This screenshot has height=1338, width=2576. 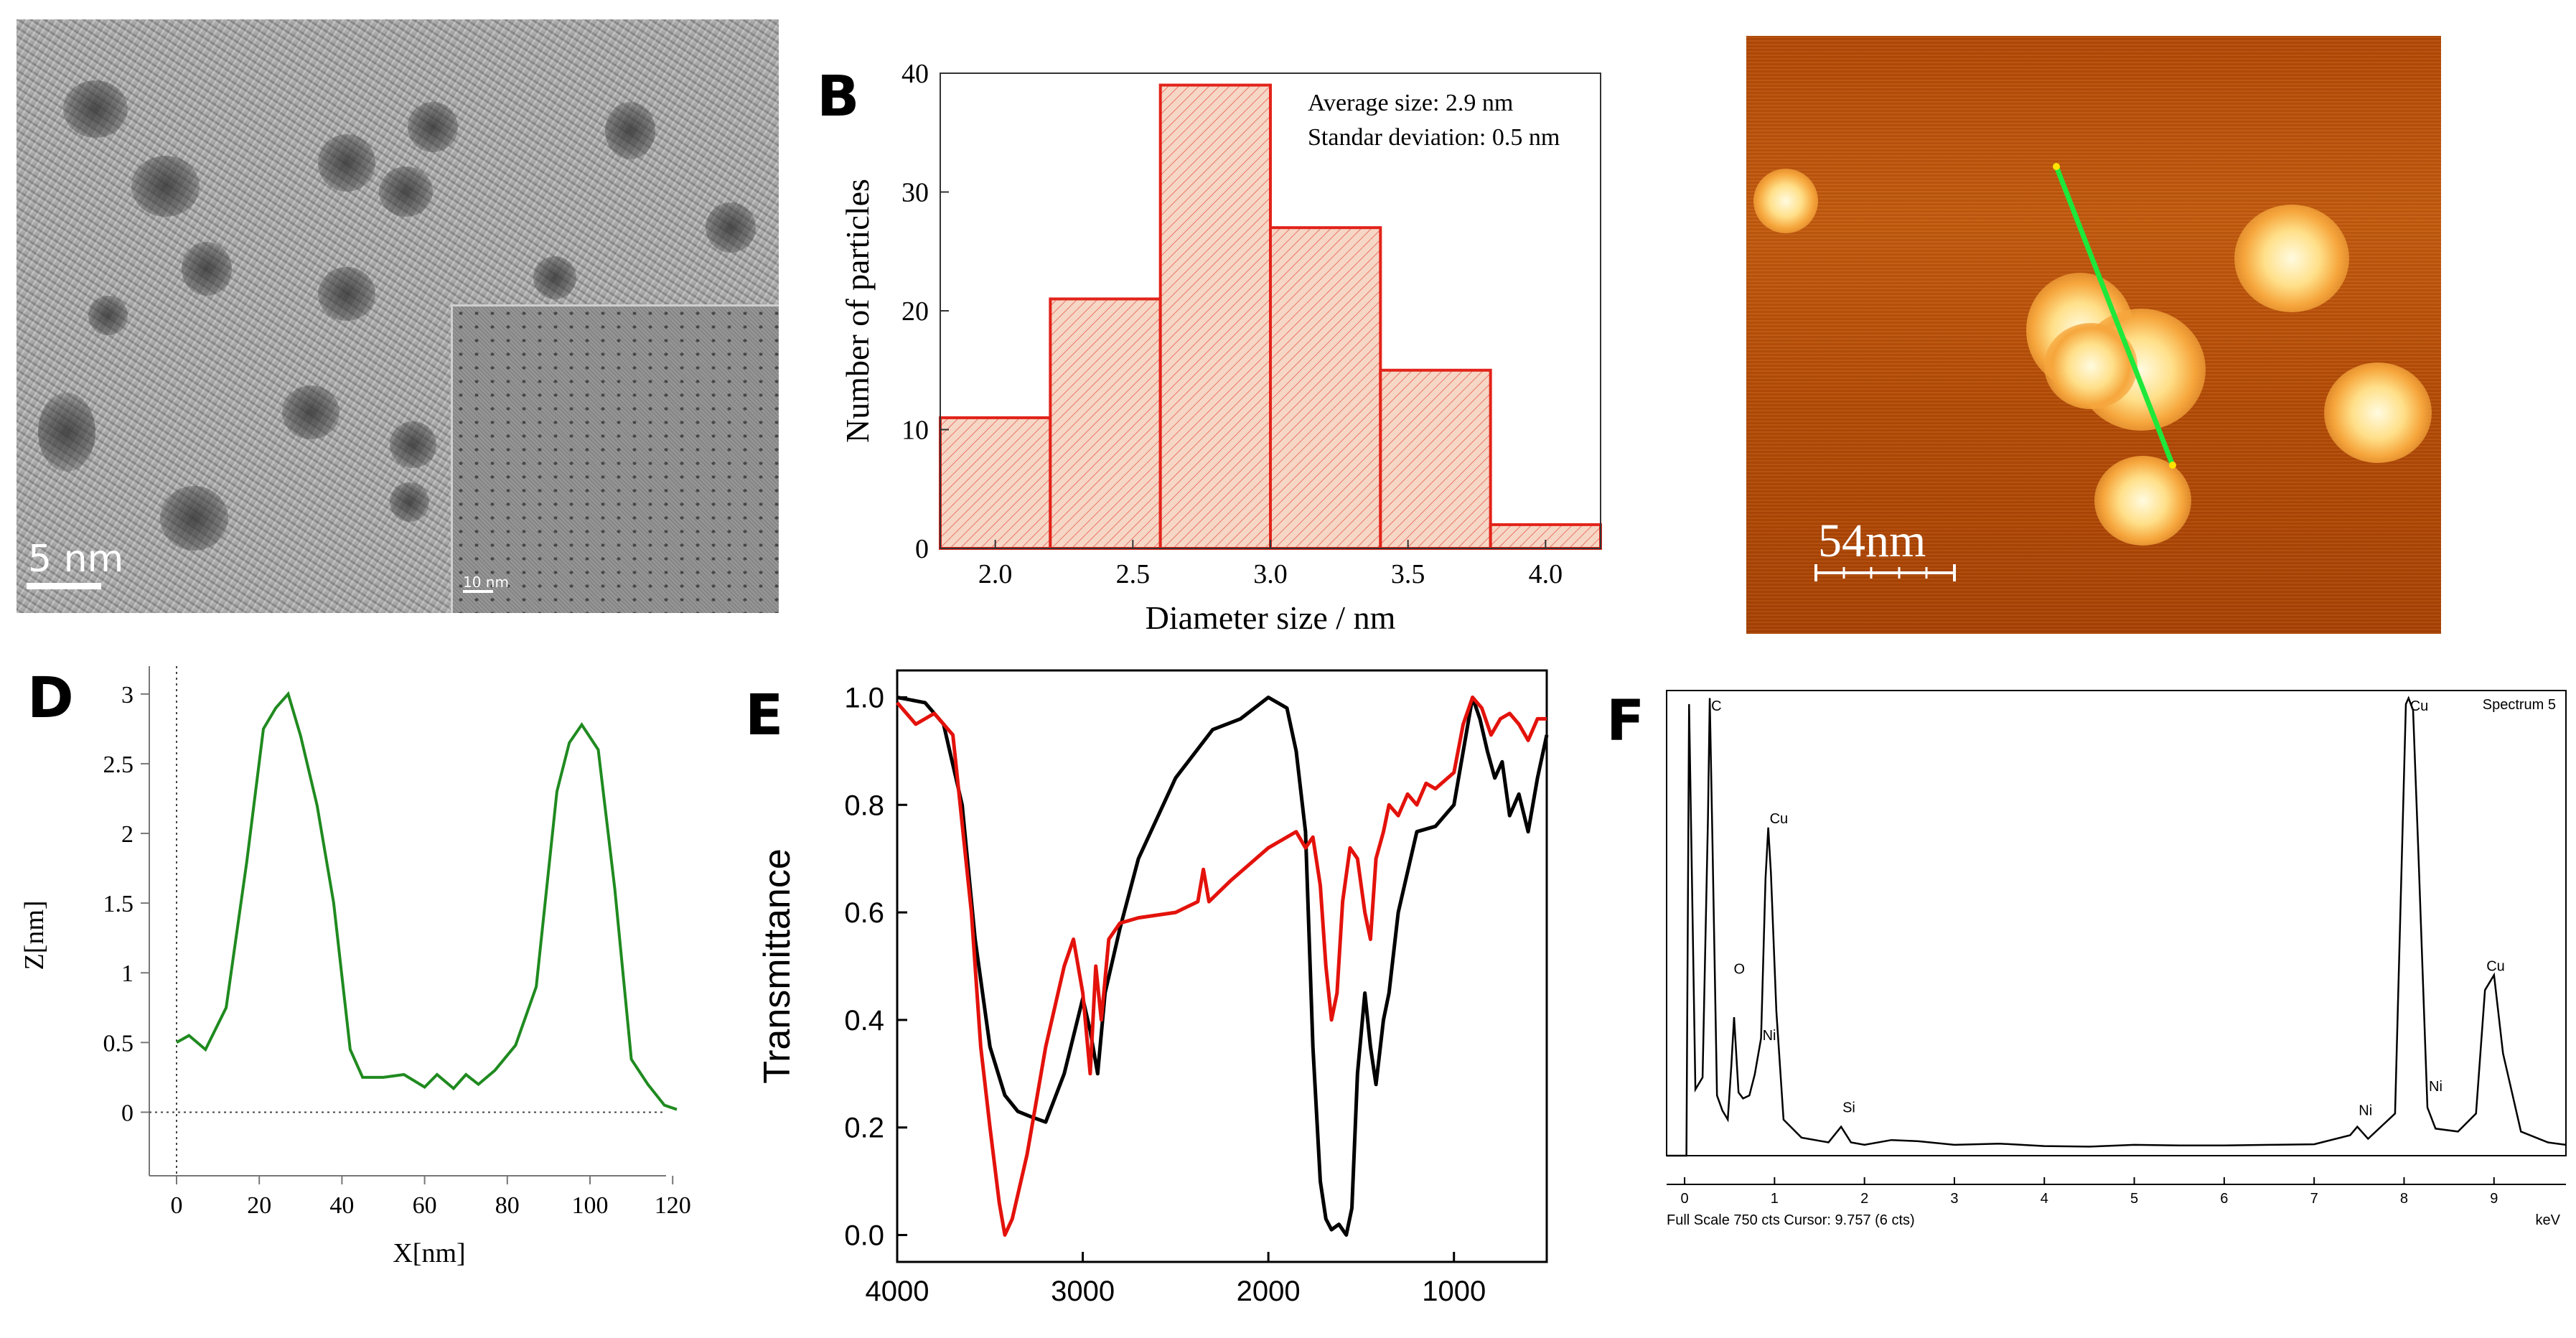 What do you see at coordinates (1454, 1291) in the screenshot?
I see `x-tick-label: 1000` at bounding box center [1454, 1291].